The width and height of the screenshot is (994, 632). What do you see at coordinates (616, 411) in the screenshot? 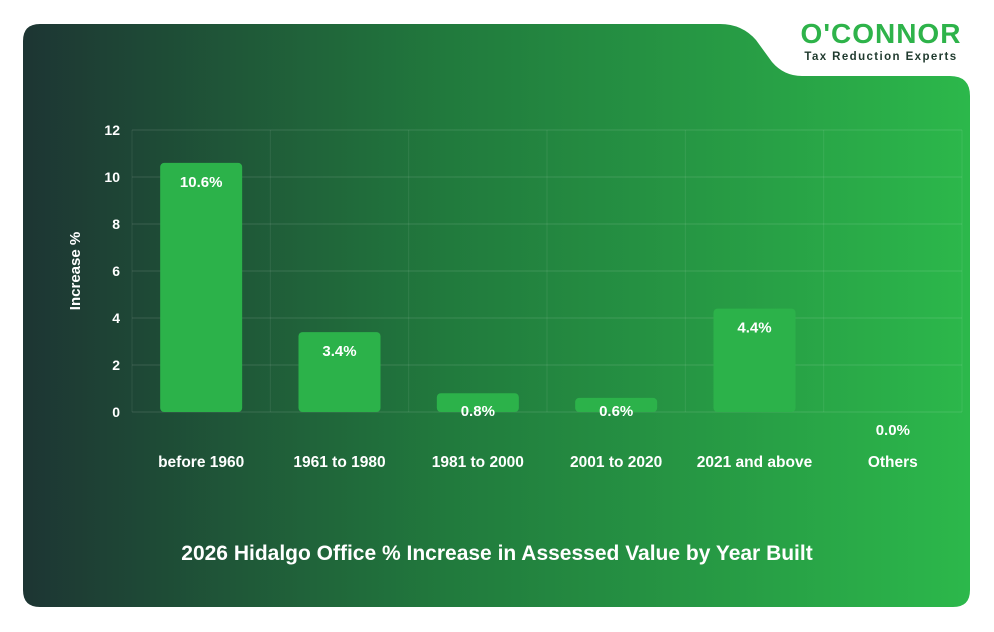
I see `data-label: 0.6%` at bounding box center [616, 411].